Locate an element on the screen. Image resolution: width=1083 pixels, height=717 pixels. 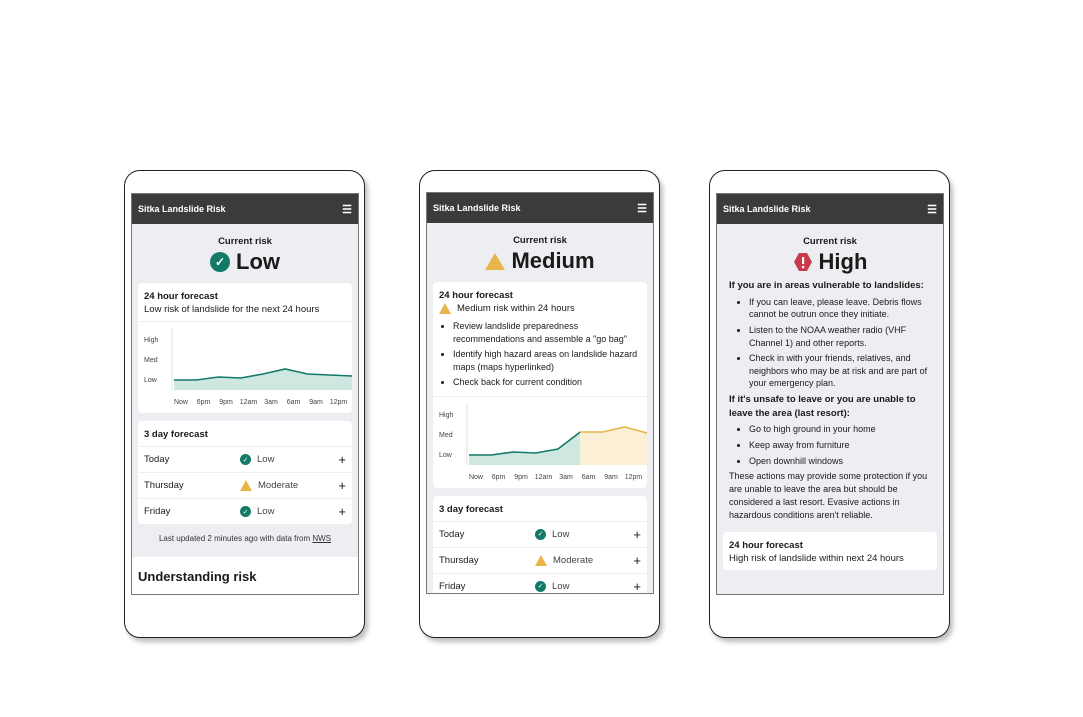
risk-level: ✓ Low is located at coordinates (245, 262).